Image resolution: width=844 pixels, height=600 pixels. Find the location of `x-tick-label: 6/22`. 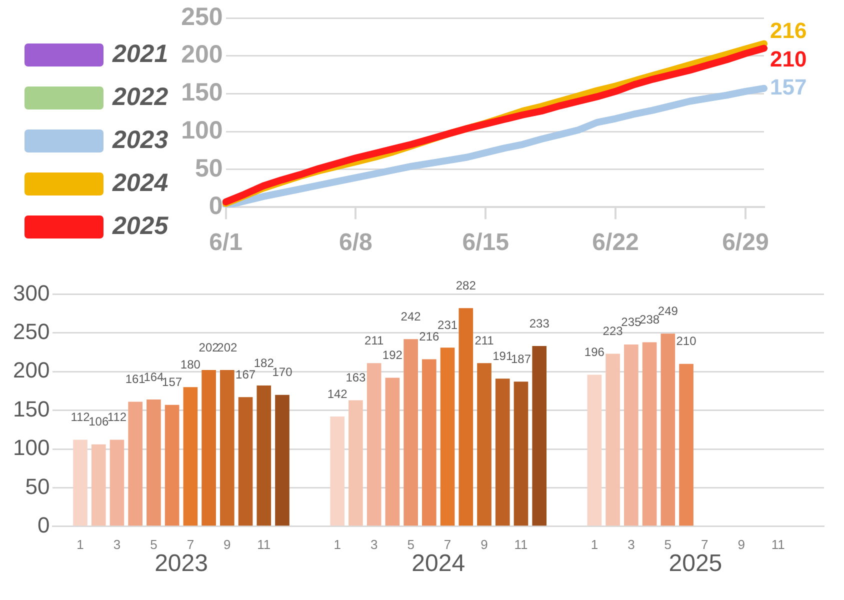

x-tick-label: 6/22 is located at coordinates (615, 242).